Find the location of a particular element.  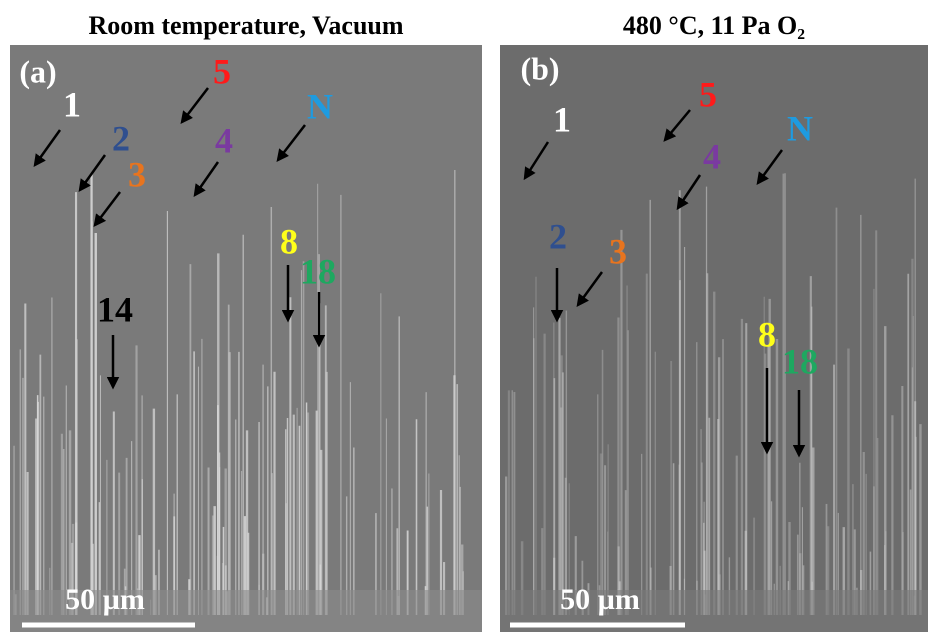

panel-title: 480 °C, 11 Pa O₂ is located at coordinates (714, 25).